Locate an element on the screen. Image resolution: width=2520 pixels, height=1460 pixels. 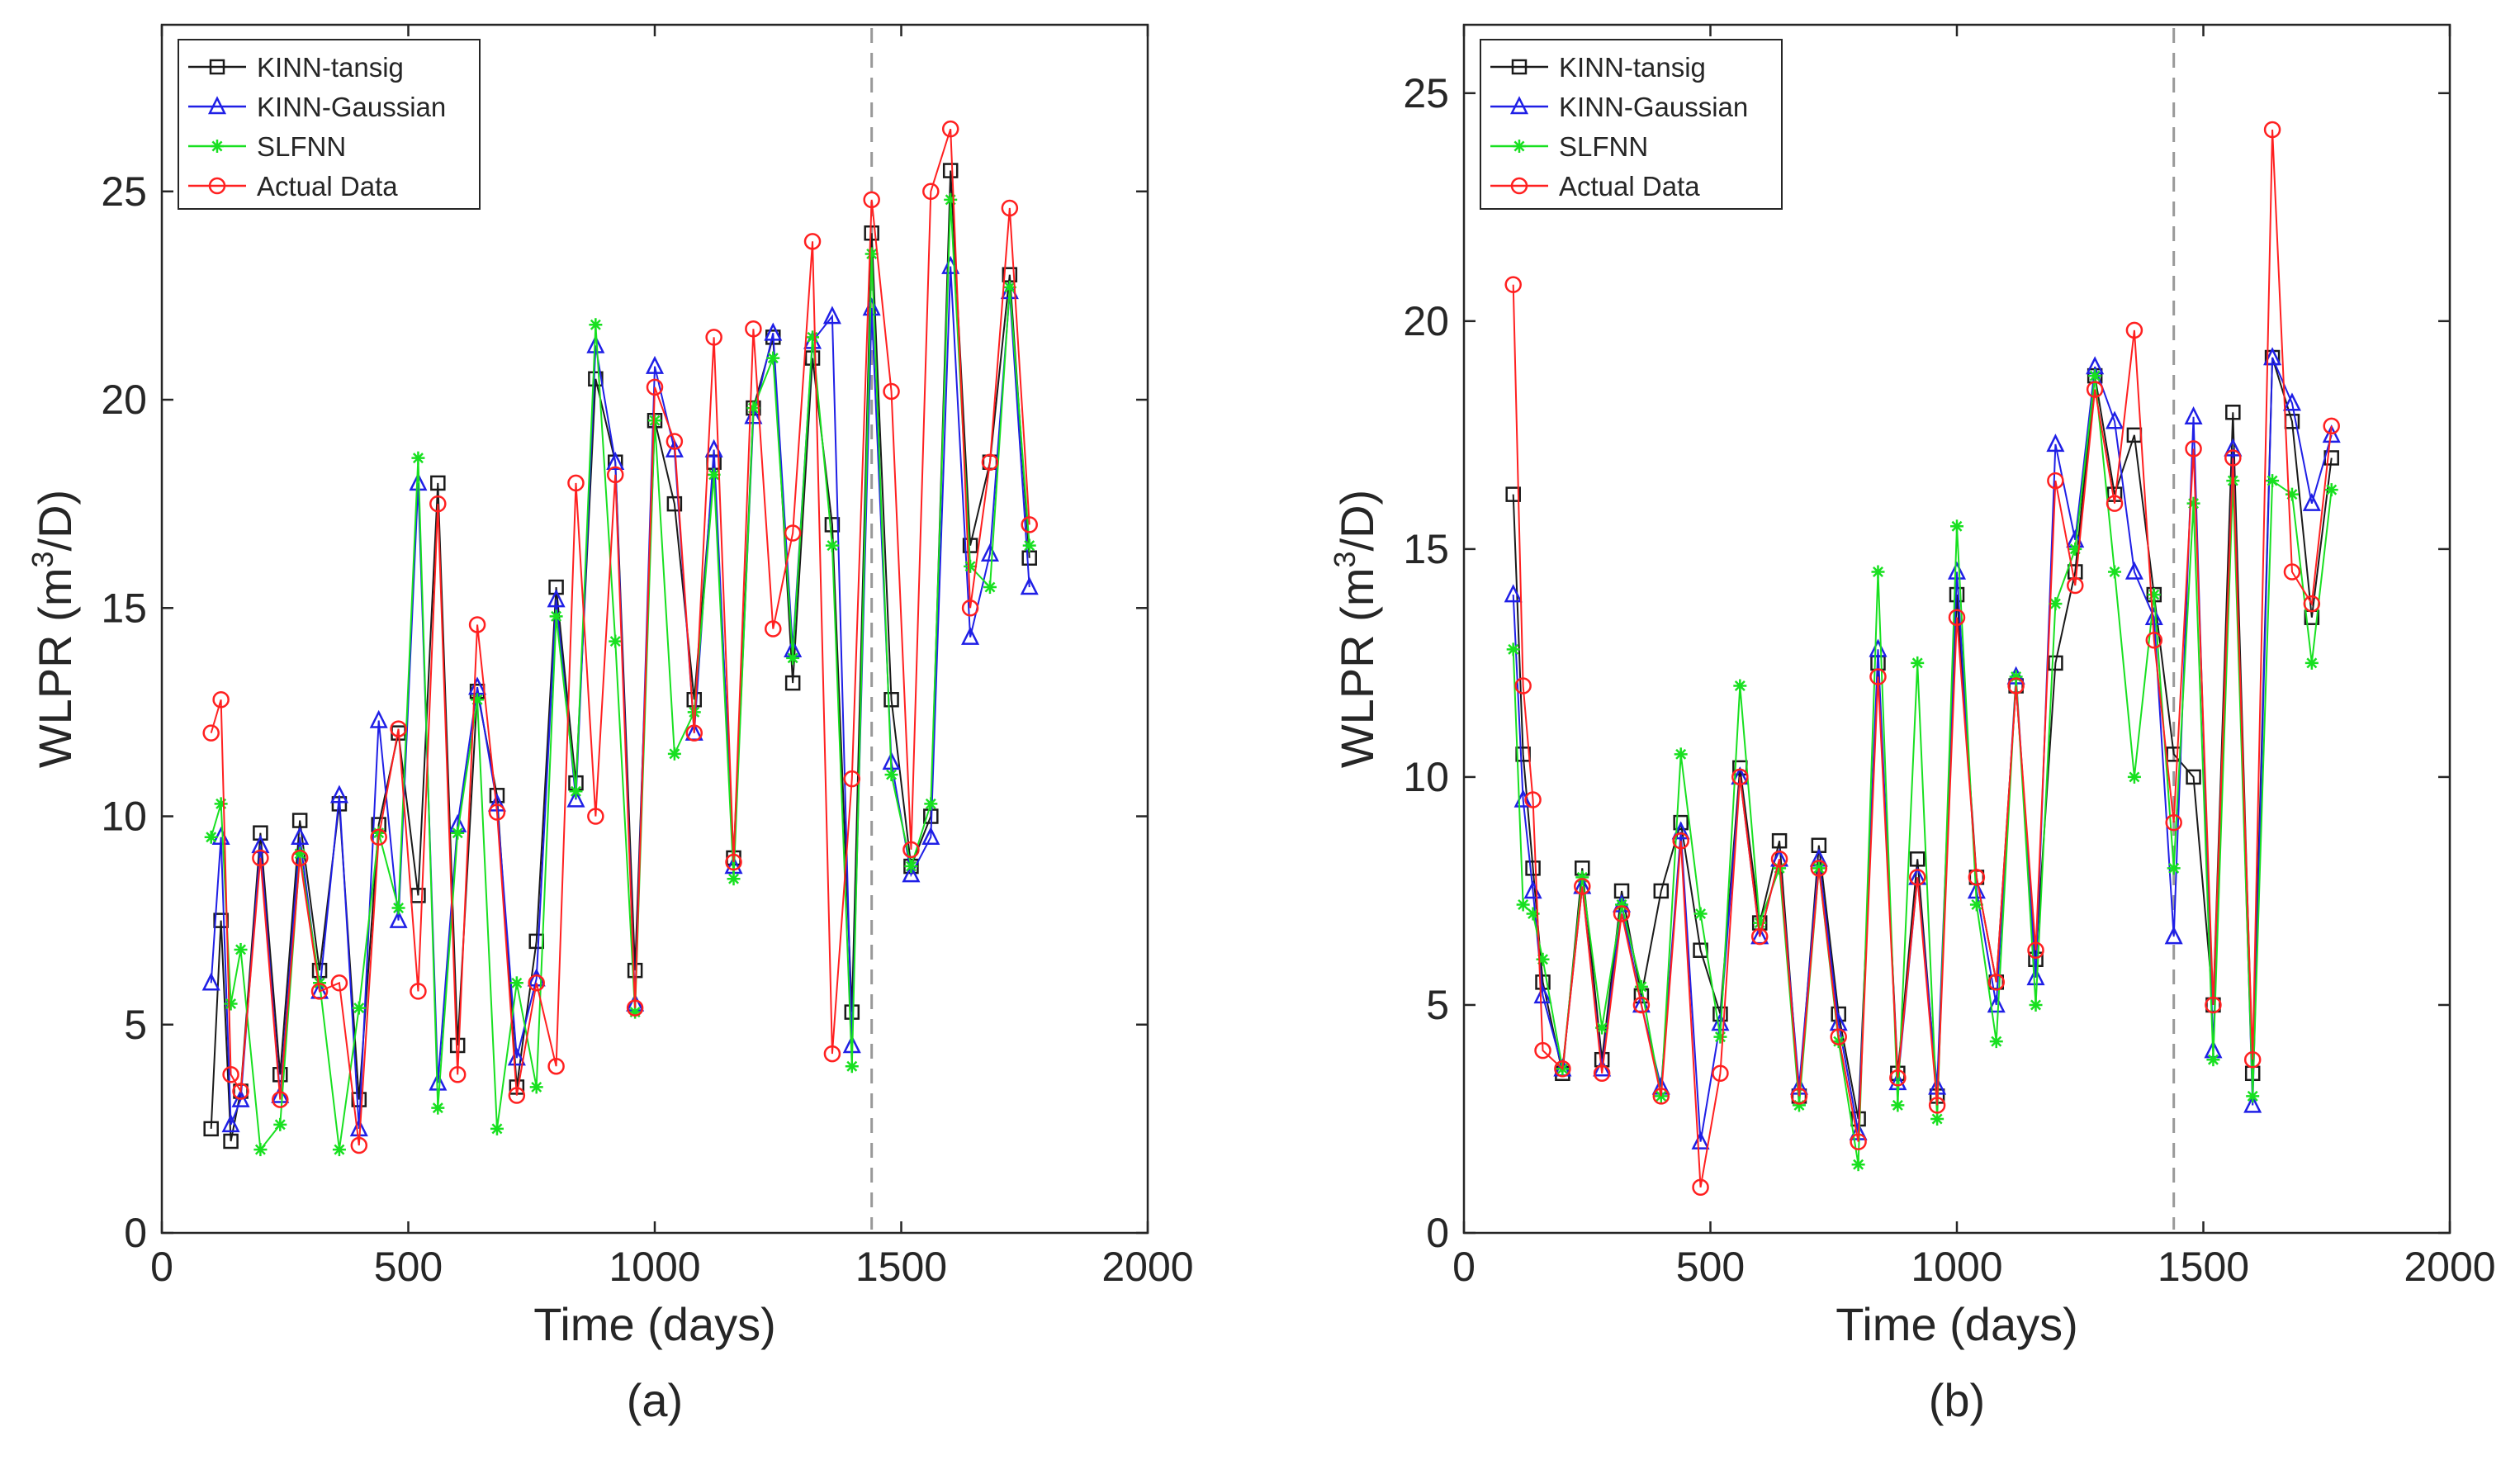
y-axis-label-main: WLPR (m is located at coordinates (1357, 668).